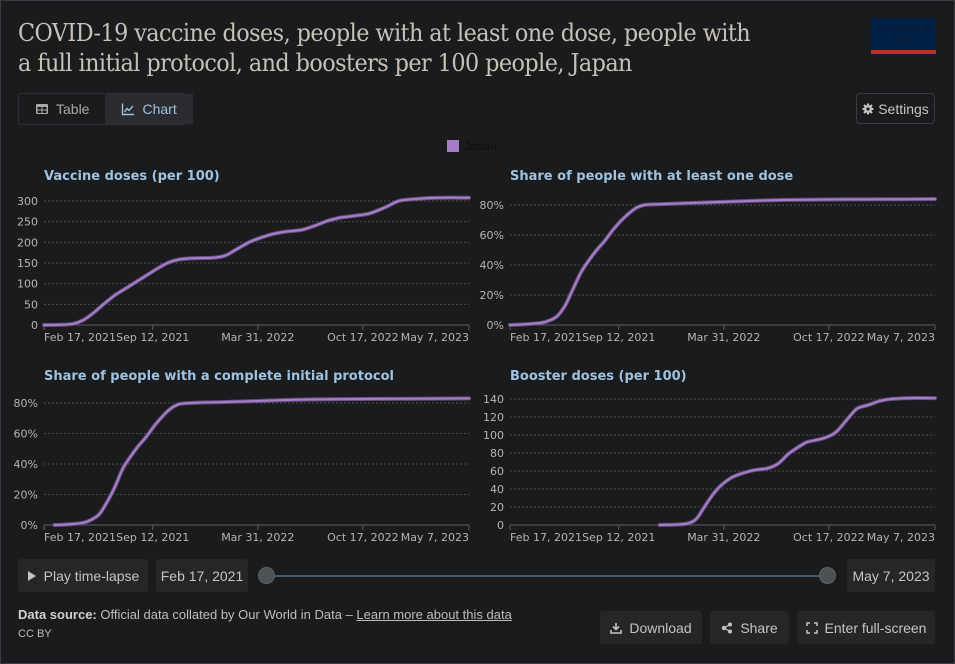  What do you see at coordinates (497, 453) in the screenshot?
I see `y-tick-label: 80` at bounding box center [497, 453].